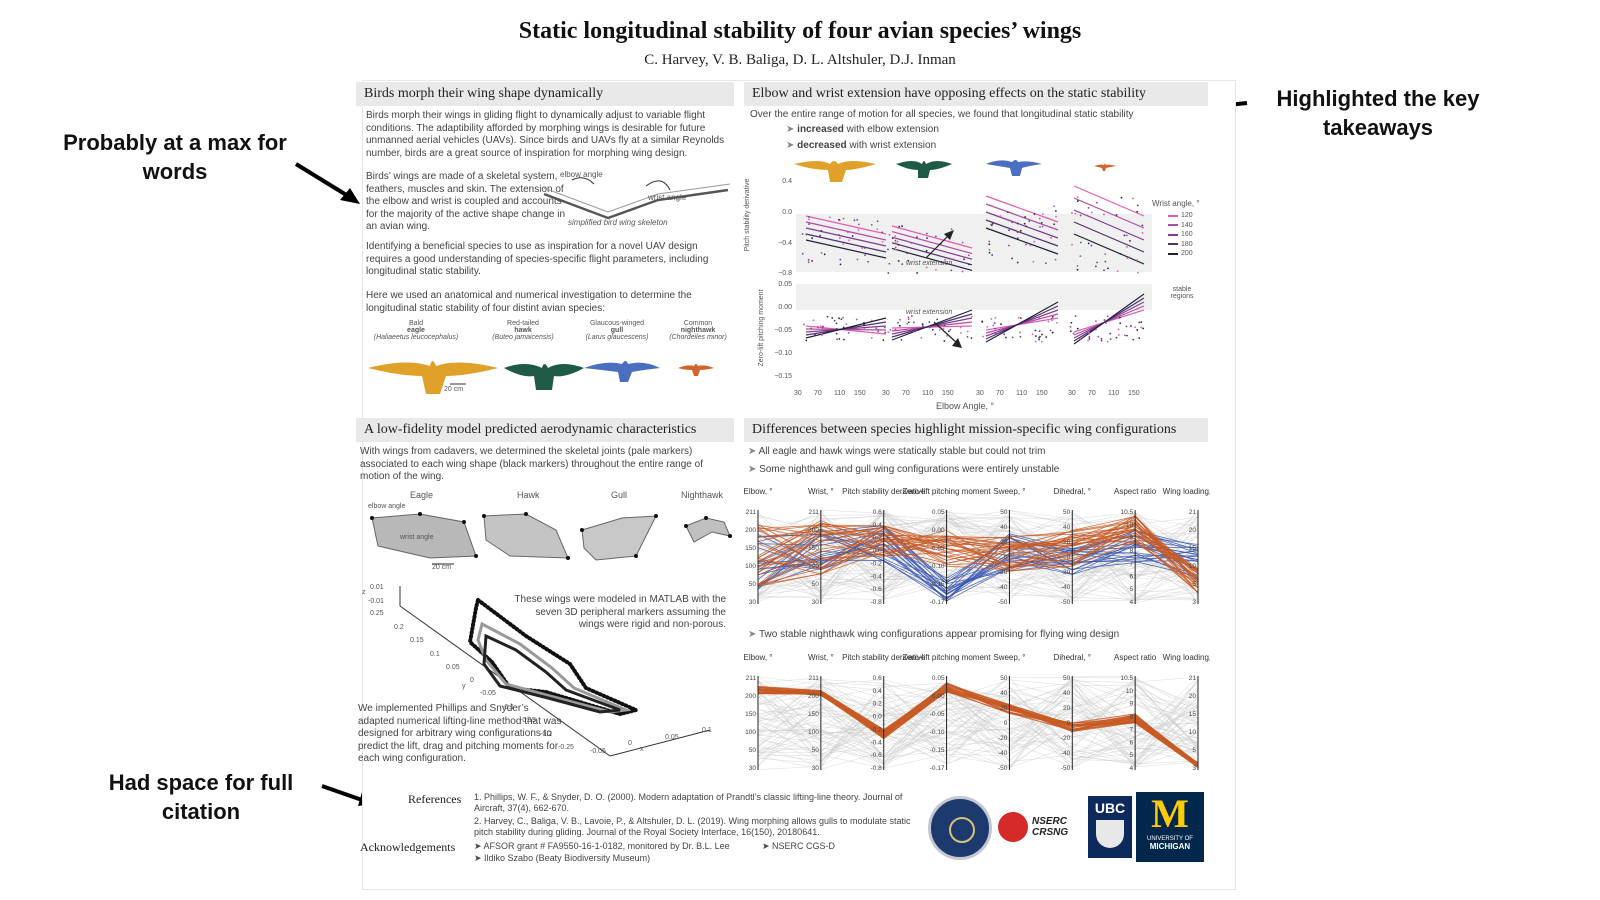 The width and height of the screenshot is (1600, 900). What do you see at coordinates (1180, 245) in the screenshot?
I see `legend-item: 180` at bounding box center [1180, 245].